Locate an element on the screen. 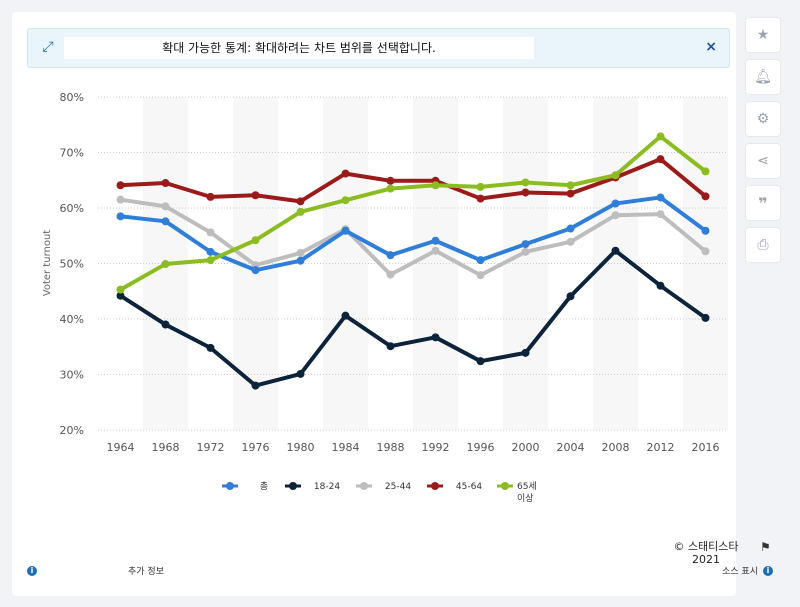  gear-icon: ⚙ is located at coordinates (763, 119).